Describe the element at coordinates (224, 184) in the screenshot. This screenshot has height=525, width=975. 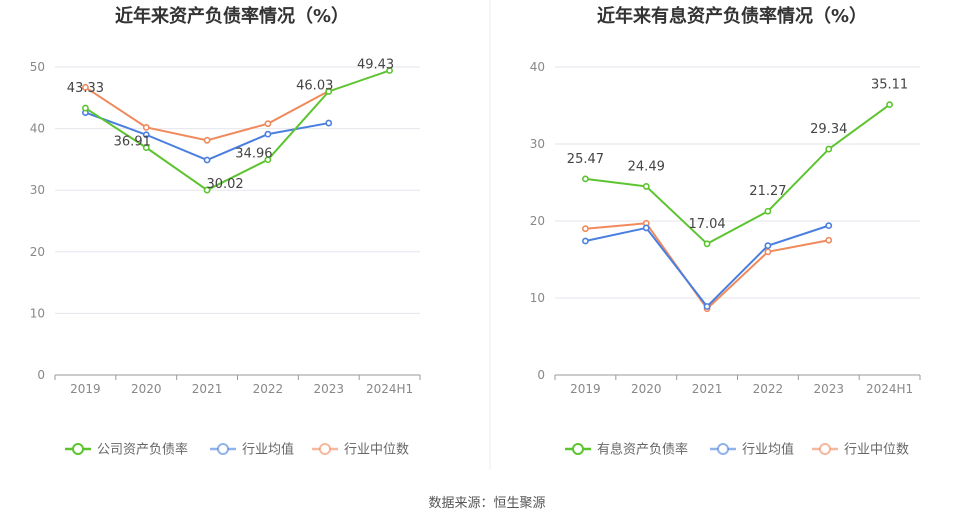
I see `data-label: 30.02` at that location.